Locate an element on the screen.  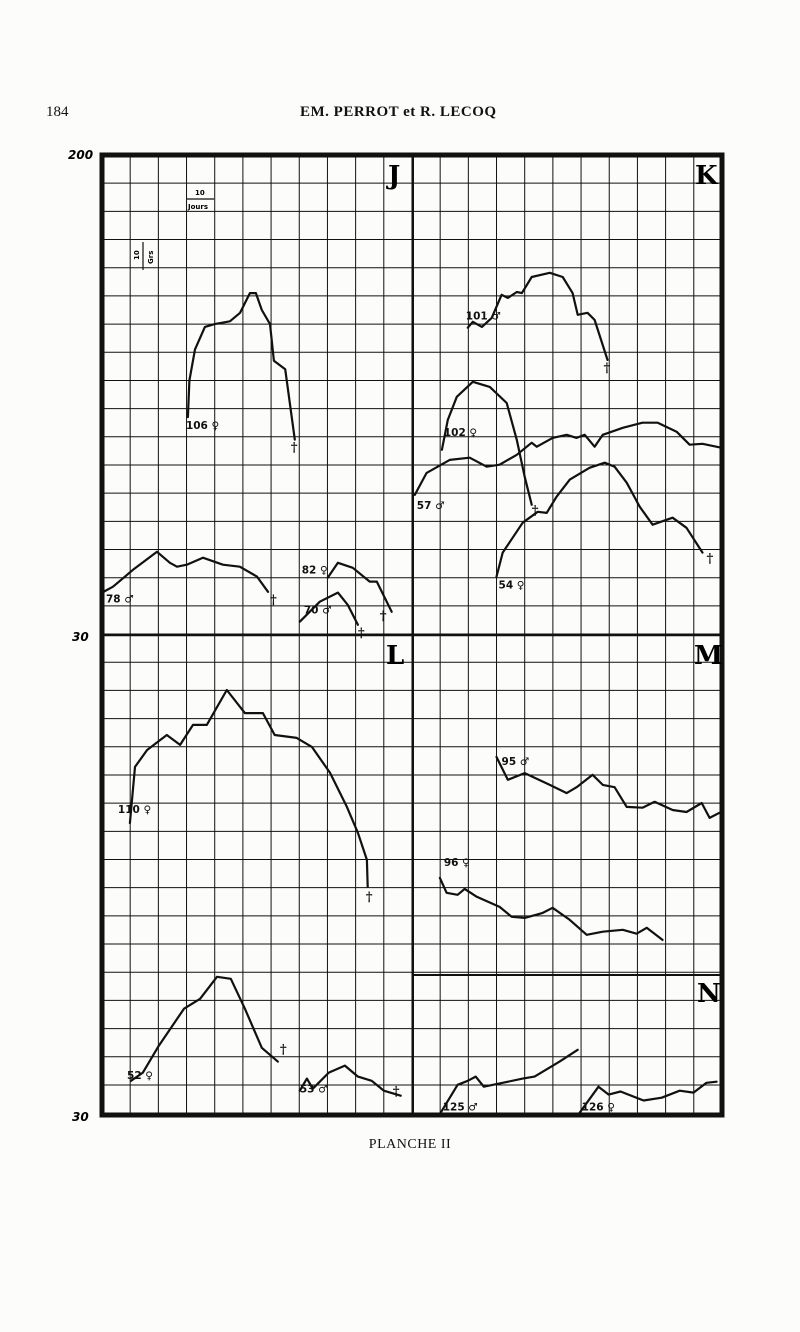
scale-days-unit: Jours is located at coordinates (197, 207).